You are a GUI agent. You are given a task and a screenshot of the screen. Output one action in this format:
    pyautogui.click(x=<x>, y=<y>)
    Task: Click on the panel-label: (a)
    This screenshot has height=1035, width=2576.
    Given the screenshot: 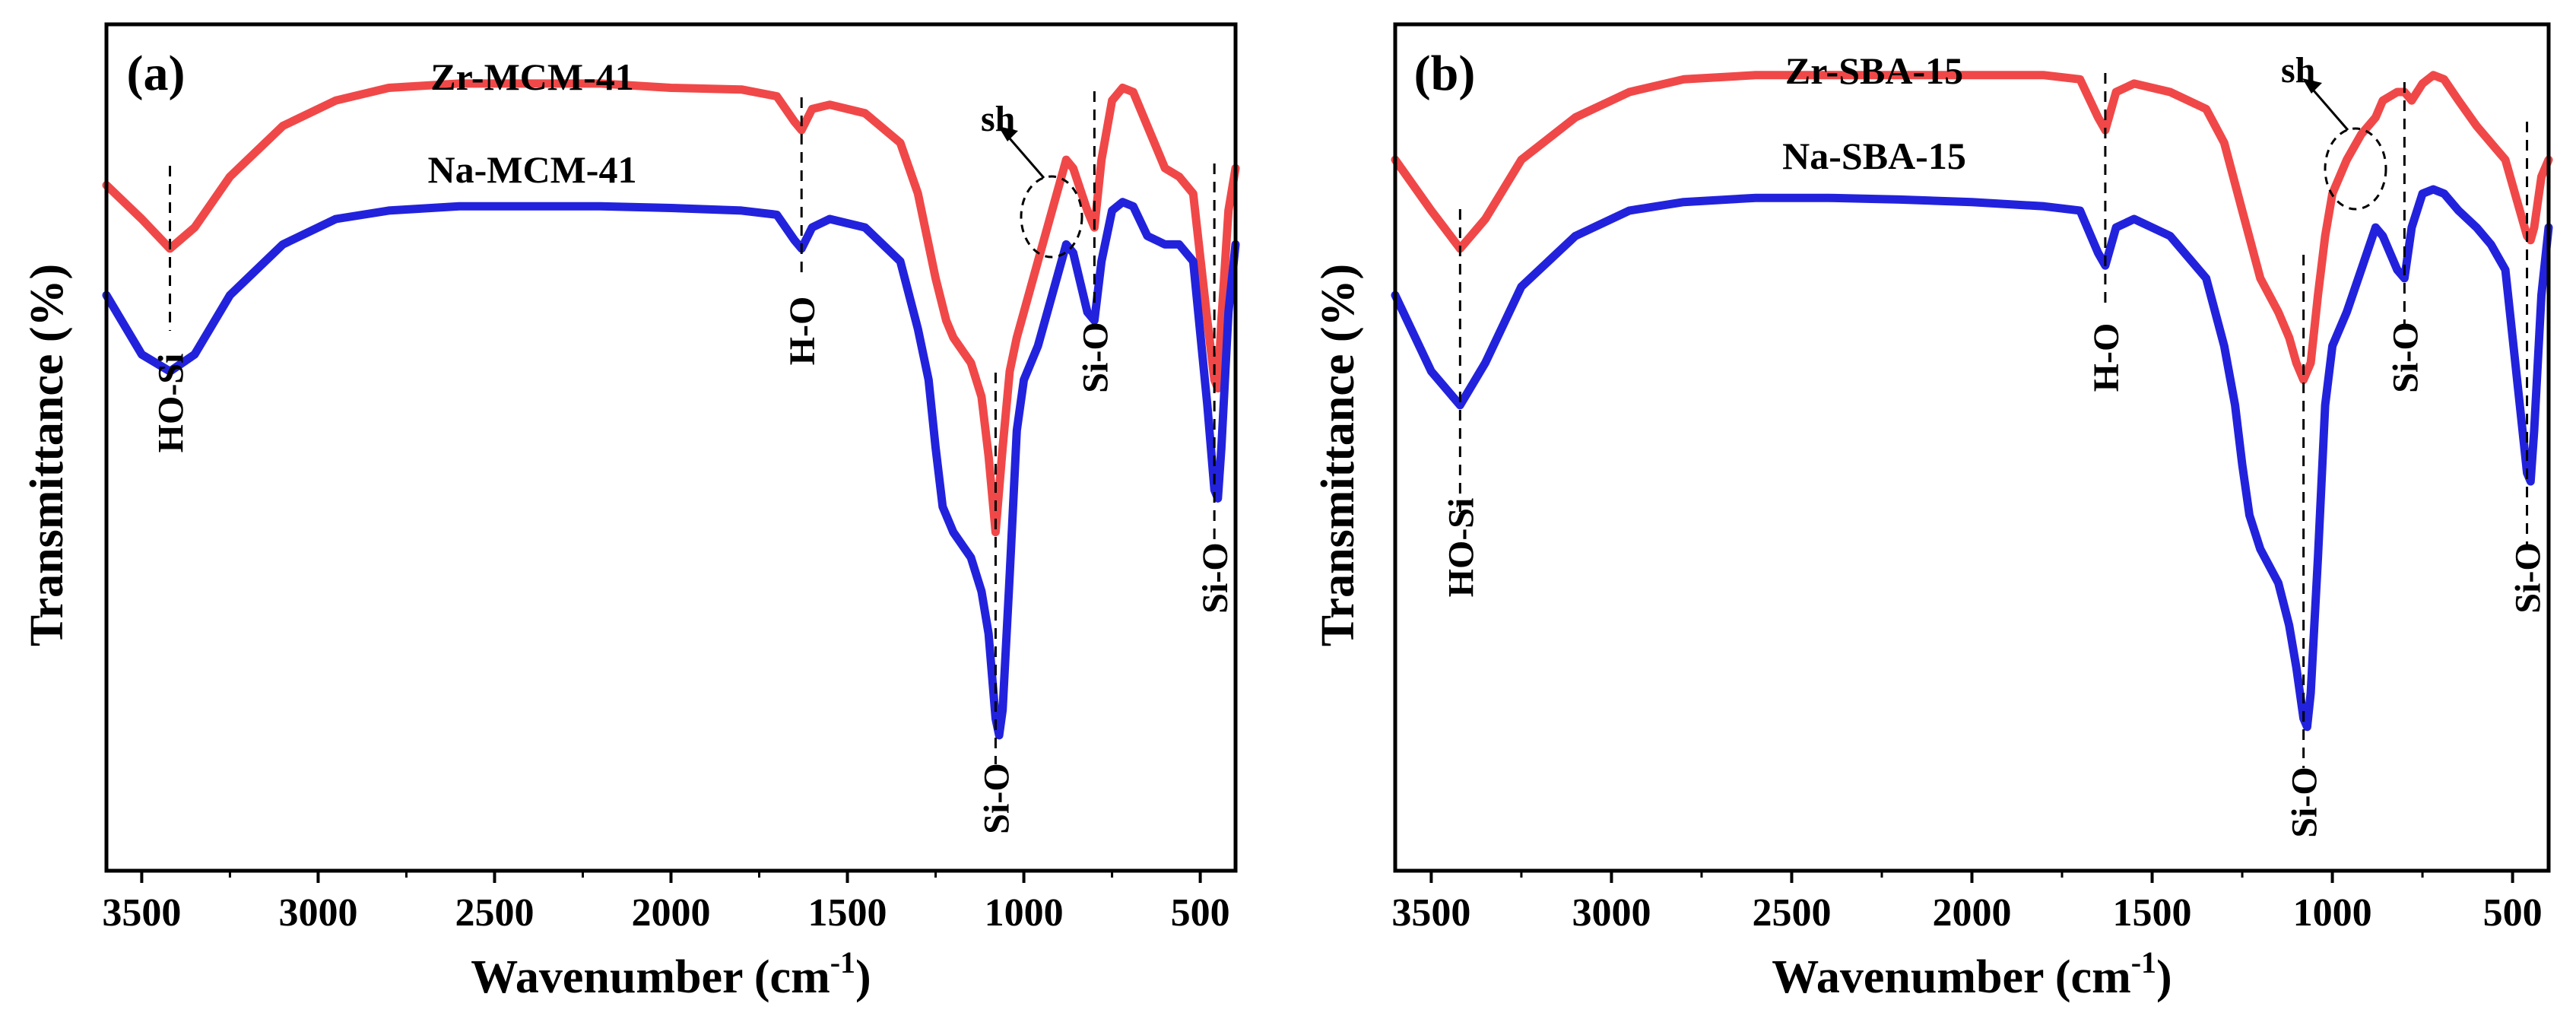 What is the action you would take?
    pyautogui.click(x=156, y=73)
    